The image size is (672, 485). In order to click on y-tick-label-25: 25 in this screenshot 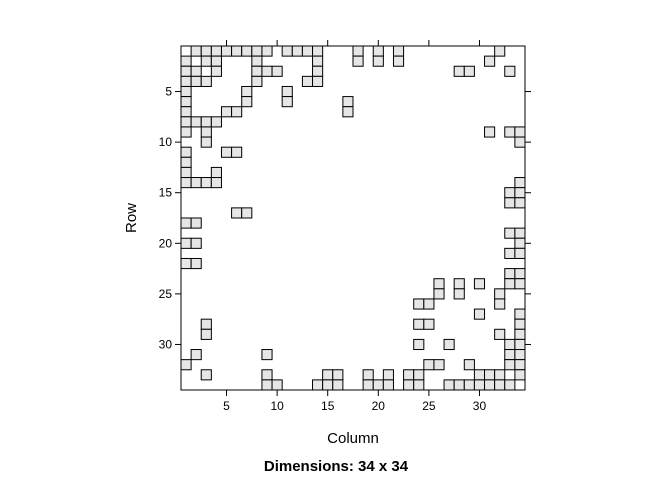, I will do `click(166, 294)`.